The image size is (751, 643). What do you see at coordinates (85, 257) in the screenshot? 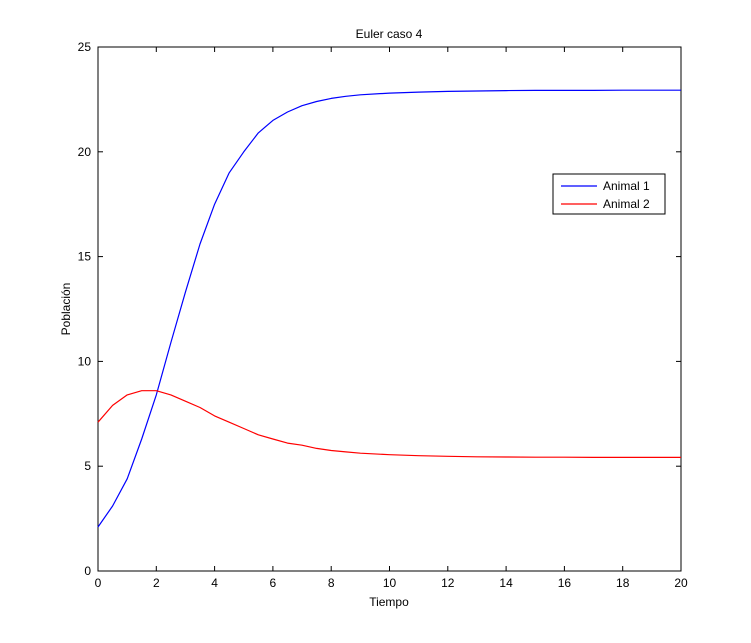
I see `y-tick-label: 15` at bounding box center [85, 257].